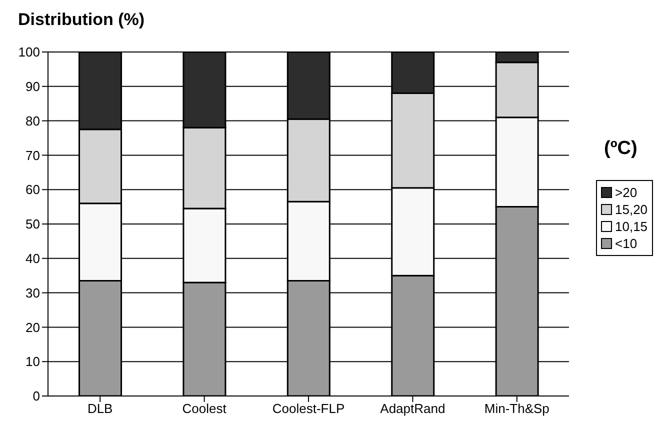  I want to click on y-tick-label: 90, so click(33, 86).